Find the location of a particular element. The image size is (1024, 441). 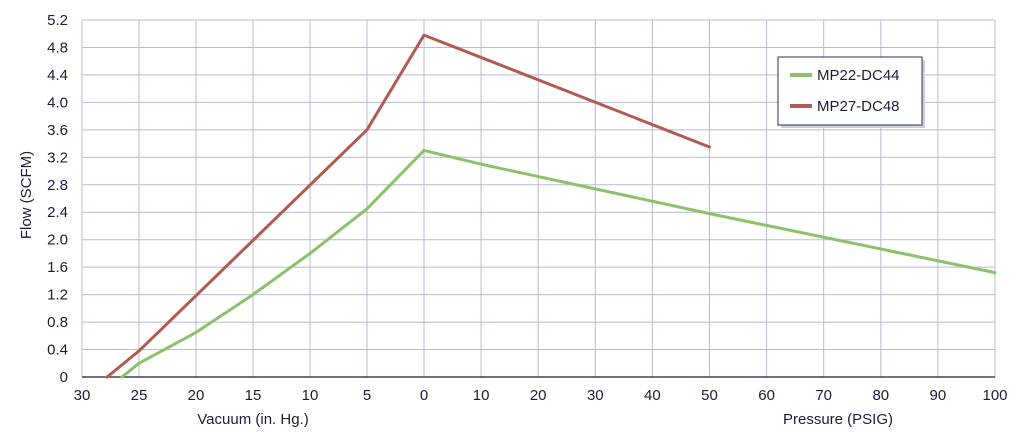

y-tick-labels: 0 0.4 0.8 1.2 1.6 2.0 2.4 2.8 3.2 3.6 4.0 4.4 4.8 5.2 is located at coordinates (57, 199).